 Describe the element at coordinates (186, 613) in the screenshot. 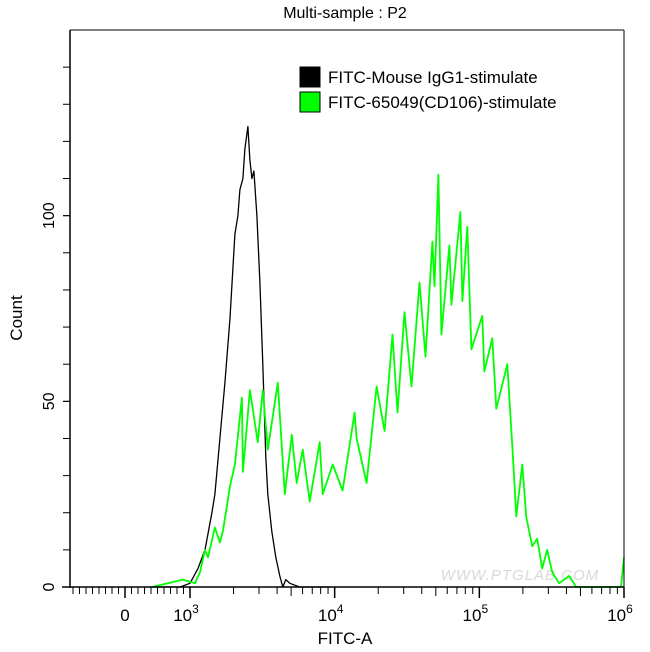

I see `x-tick-label: 10³` at that location.